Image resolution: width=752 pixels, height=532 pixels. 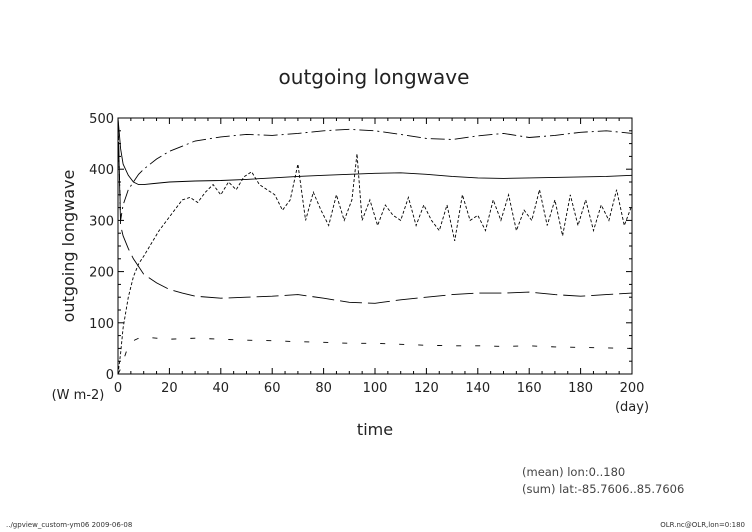 I want to click on x-tick-label: 20, so click(x=169, y=388).